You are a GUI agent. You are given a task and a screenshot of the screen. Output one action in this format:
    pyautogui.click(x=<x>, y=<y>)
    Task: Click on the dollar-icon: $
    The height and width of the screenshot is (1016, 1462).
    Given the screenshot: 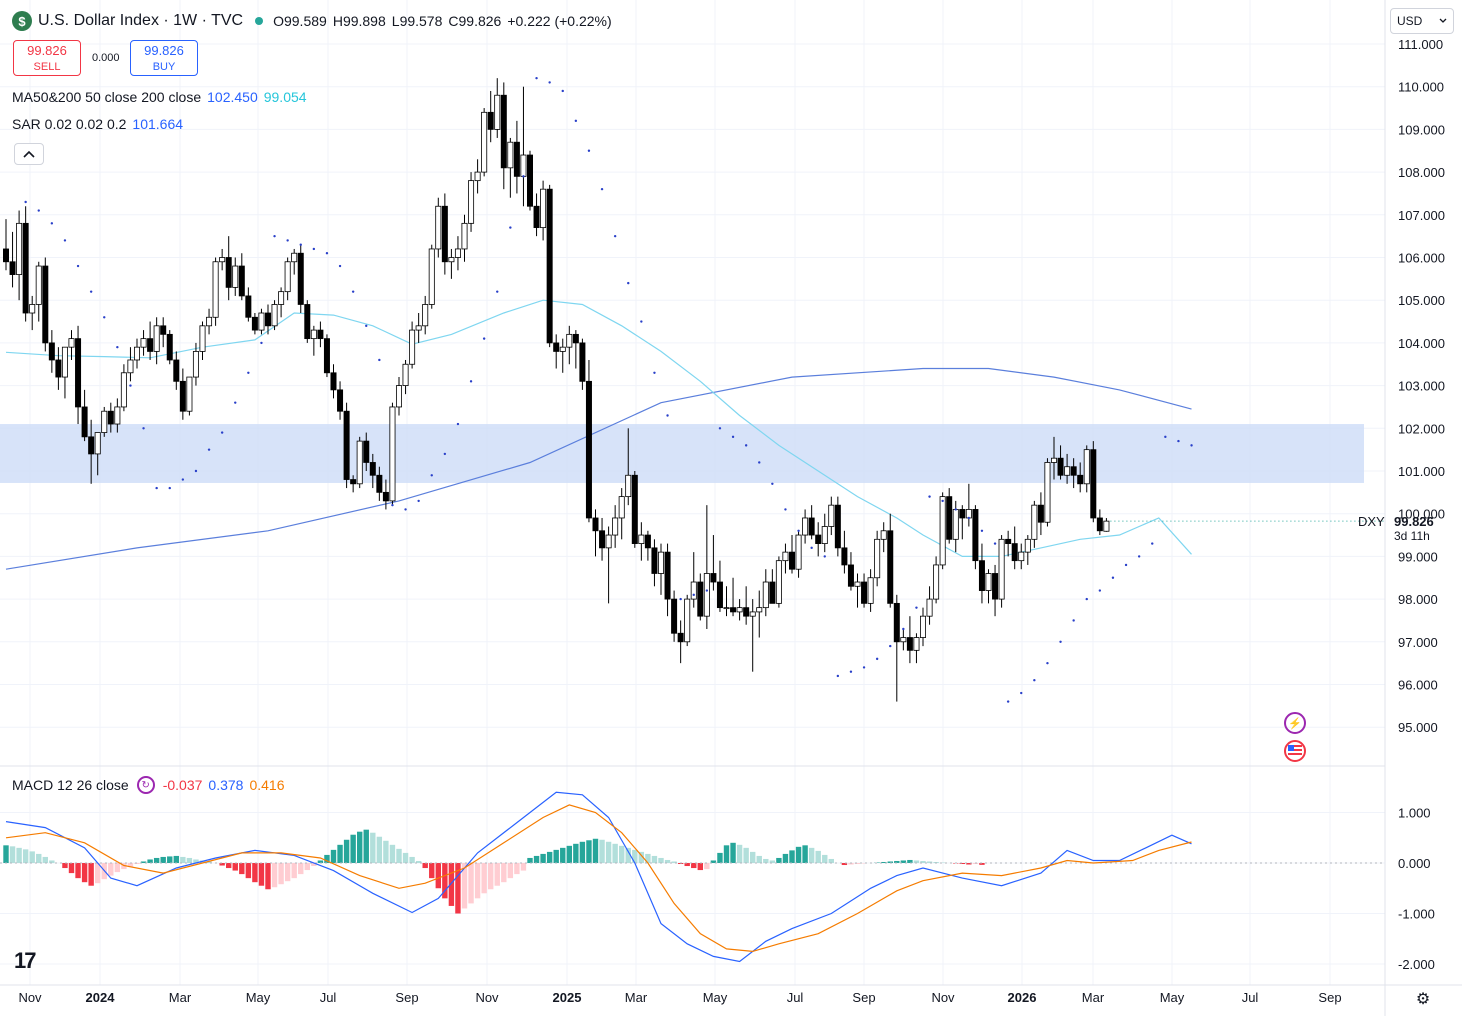 What is the action you would take?
    pyautogui.click(x=22, y=21)
    